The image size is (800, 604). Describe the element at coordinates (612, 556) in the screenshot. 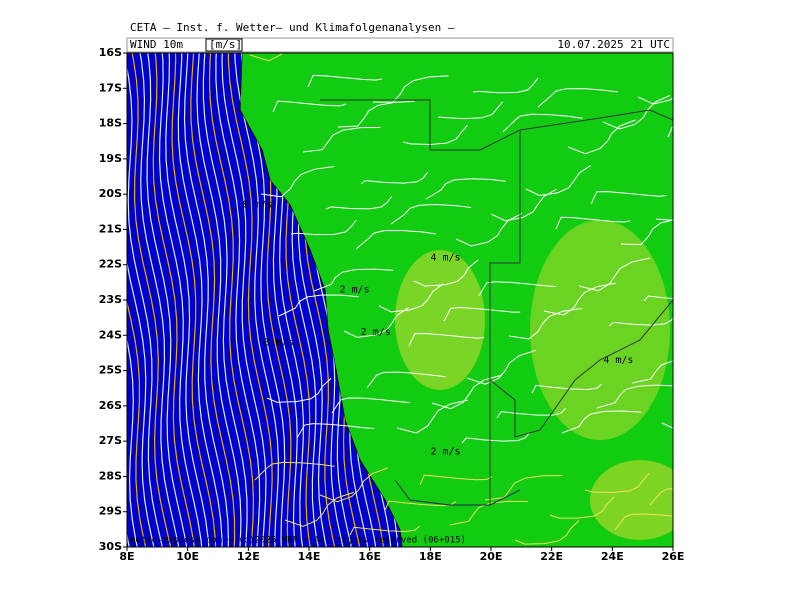

I see `lon-tick-label: 24E` at that location.